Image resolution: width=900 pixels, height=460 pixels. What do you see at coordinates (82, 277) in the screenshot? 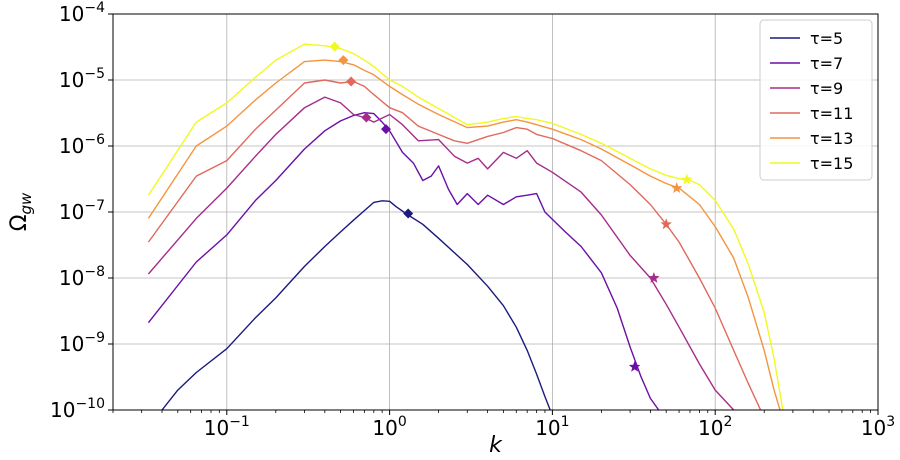
I see `y-tick-label: 10⁻⁸` at bounding box center [82, 277].